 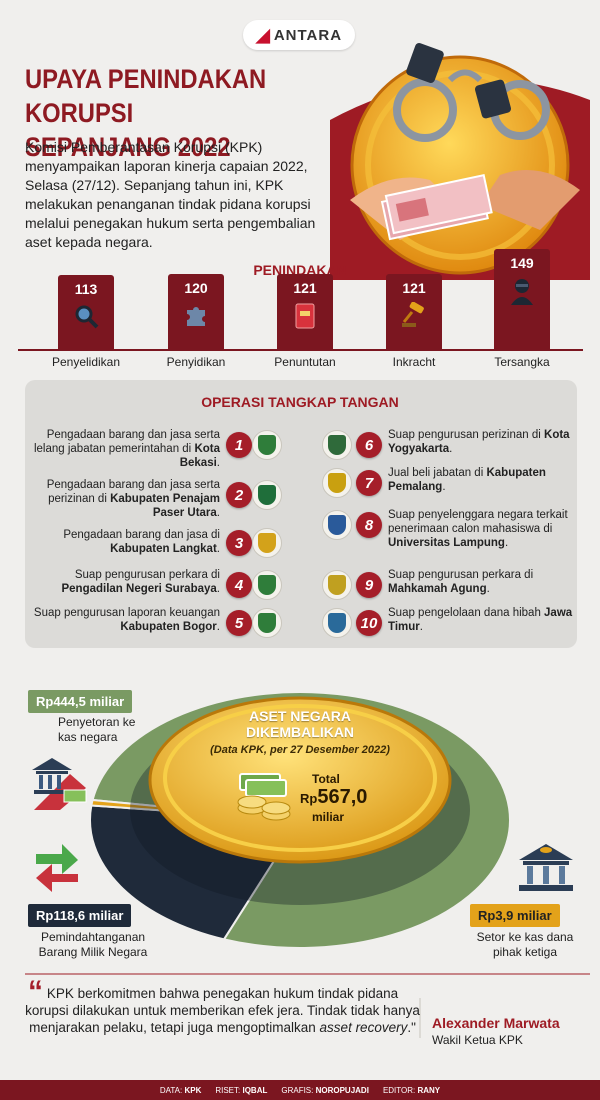 I want to click on quote-text-emphasis: asset recovery, so click(x=363, y=1027).